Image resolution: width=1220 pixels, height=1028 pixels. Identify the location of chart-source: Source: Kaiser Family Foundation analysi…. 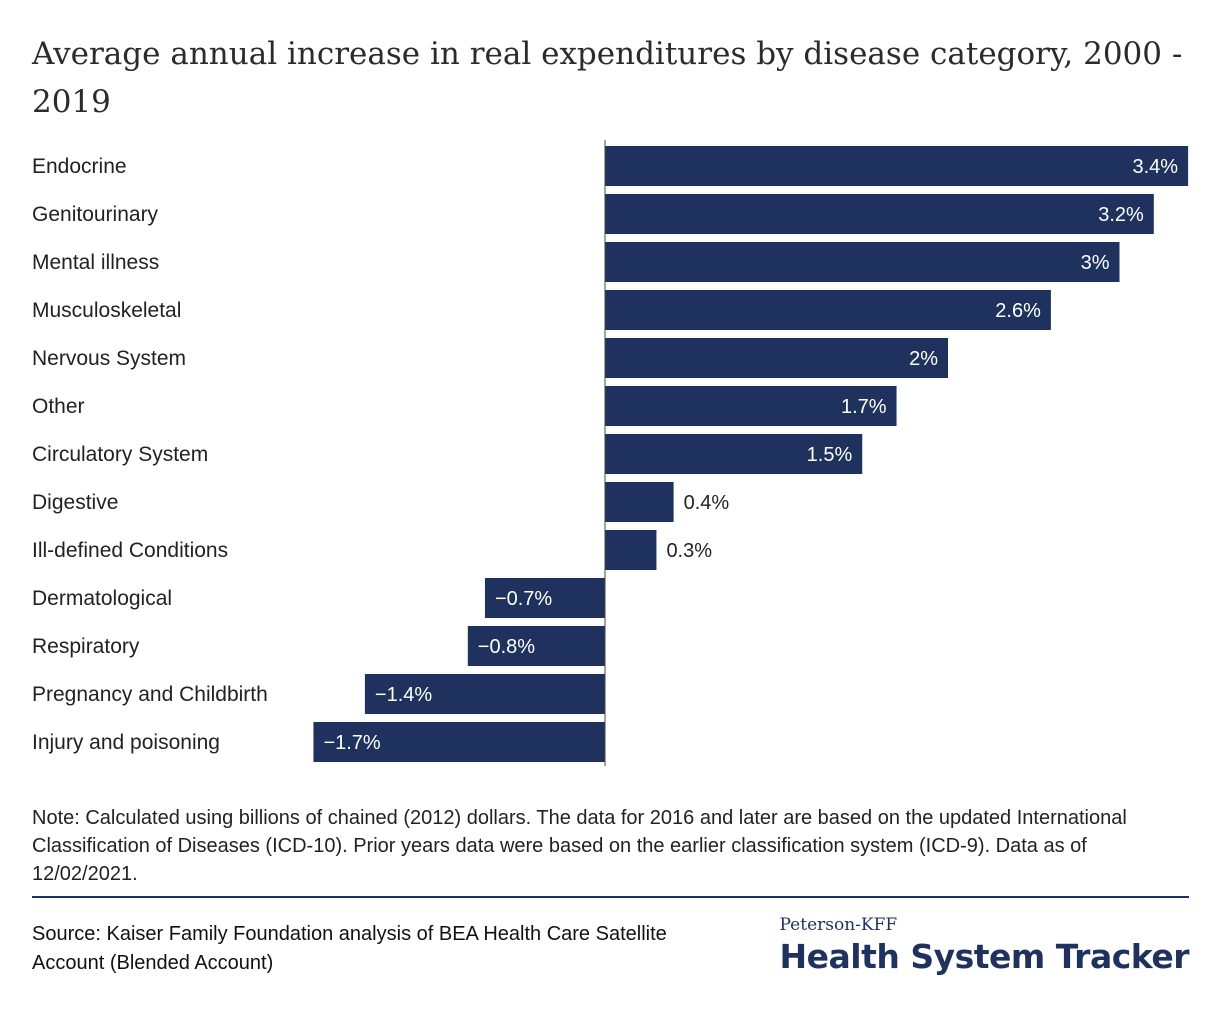
(349, 948).